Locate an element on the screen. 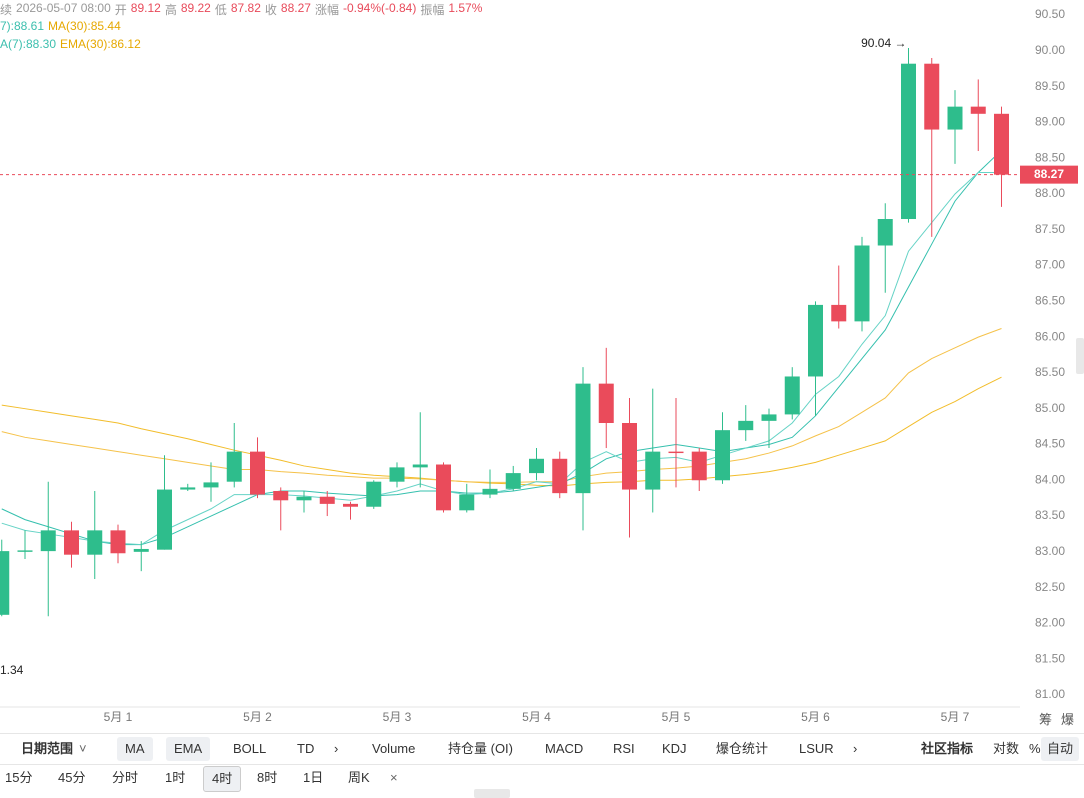  indicator: KDJ is located at coordinates (674, 748).